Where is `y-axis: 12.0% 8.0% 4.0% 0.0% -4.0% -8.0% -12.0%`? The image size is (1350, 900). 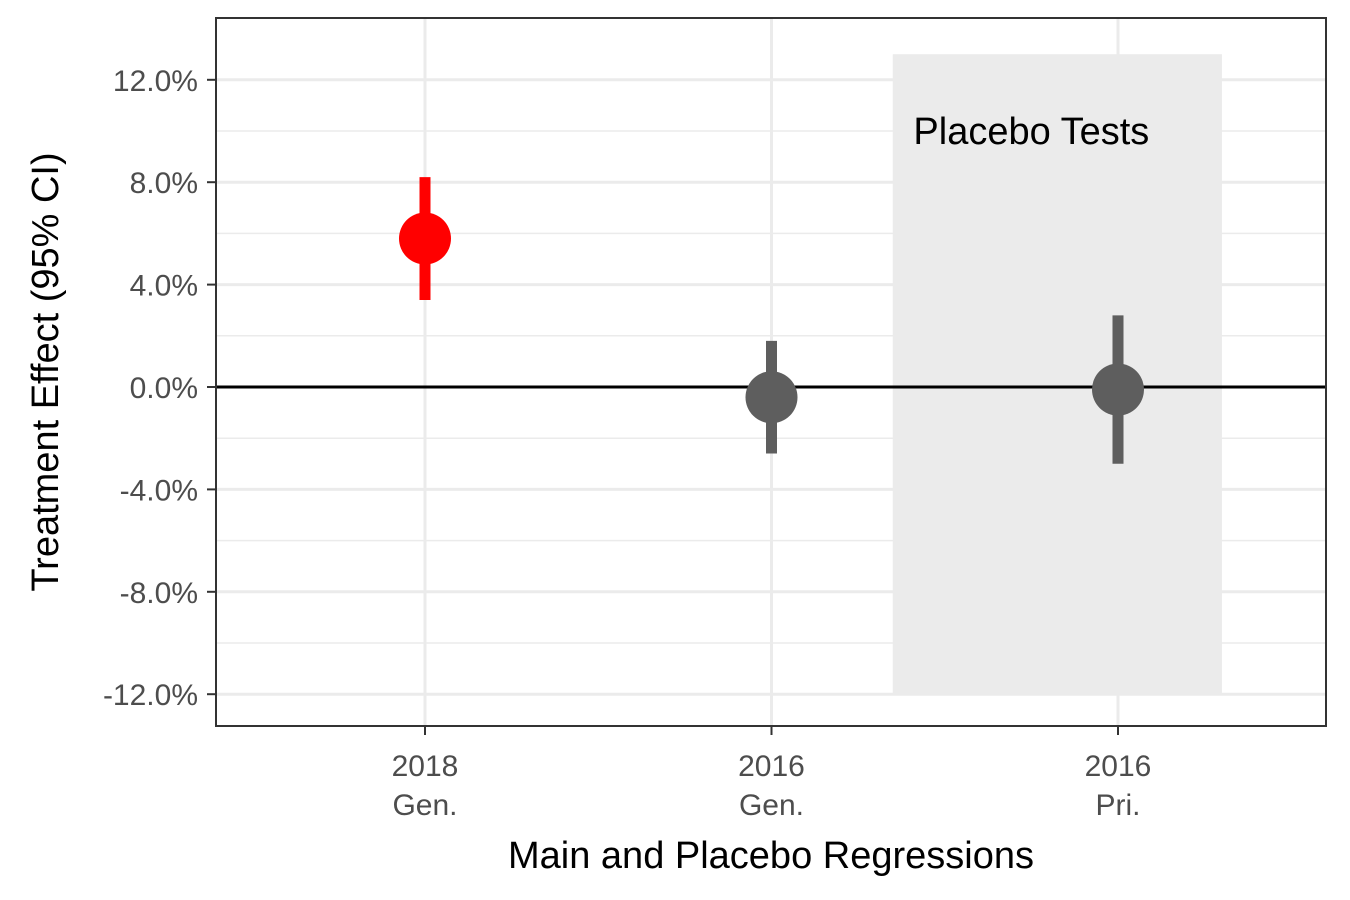
y-axis: 12.0% 8.0% 4.0% 0.0% -4.0% -8.0% -12.0% is located at coordinates (159, 388).